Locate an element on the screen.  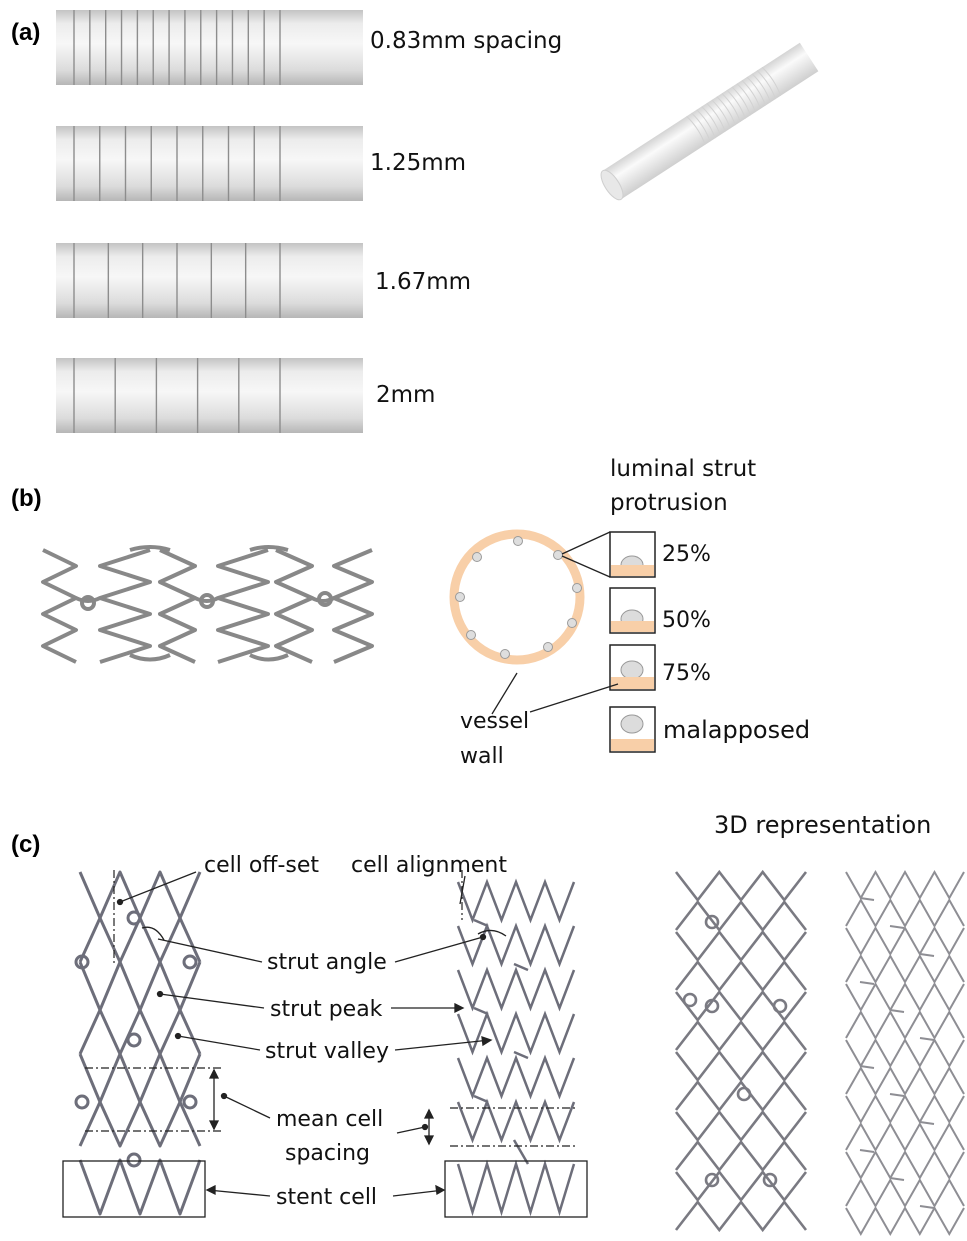
cylinder-rings is located at coordinates (177, 280).